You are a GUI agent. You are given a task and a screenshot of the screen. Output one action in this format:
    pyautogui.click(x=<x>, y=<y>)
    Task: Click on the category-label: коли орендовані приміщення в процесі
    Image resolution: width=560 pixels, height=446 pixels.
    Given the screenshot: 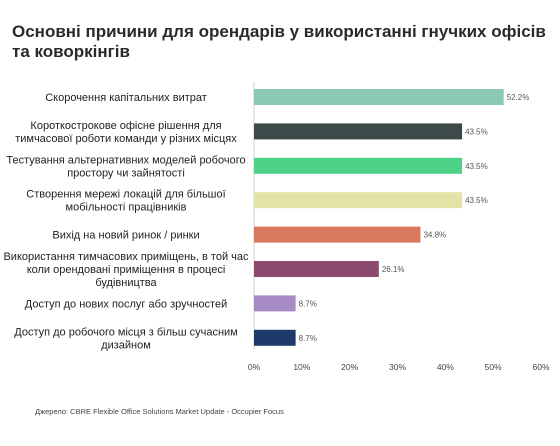 What is the action you would take?
    pyautogui.click(x=126, y=270)
    